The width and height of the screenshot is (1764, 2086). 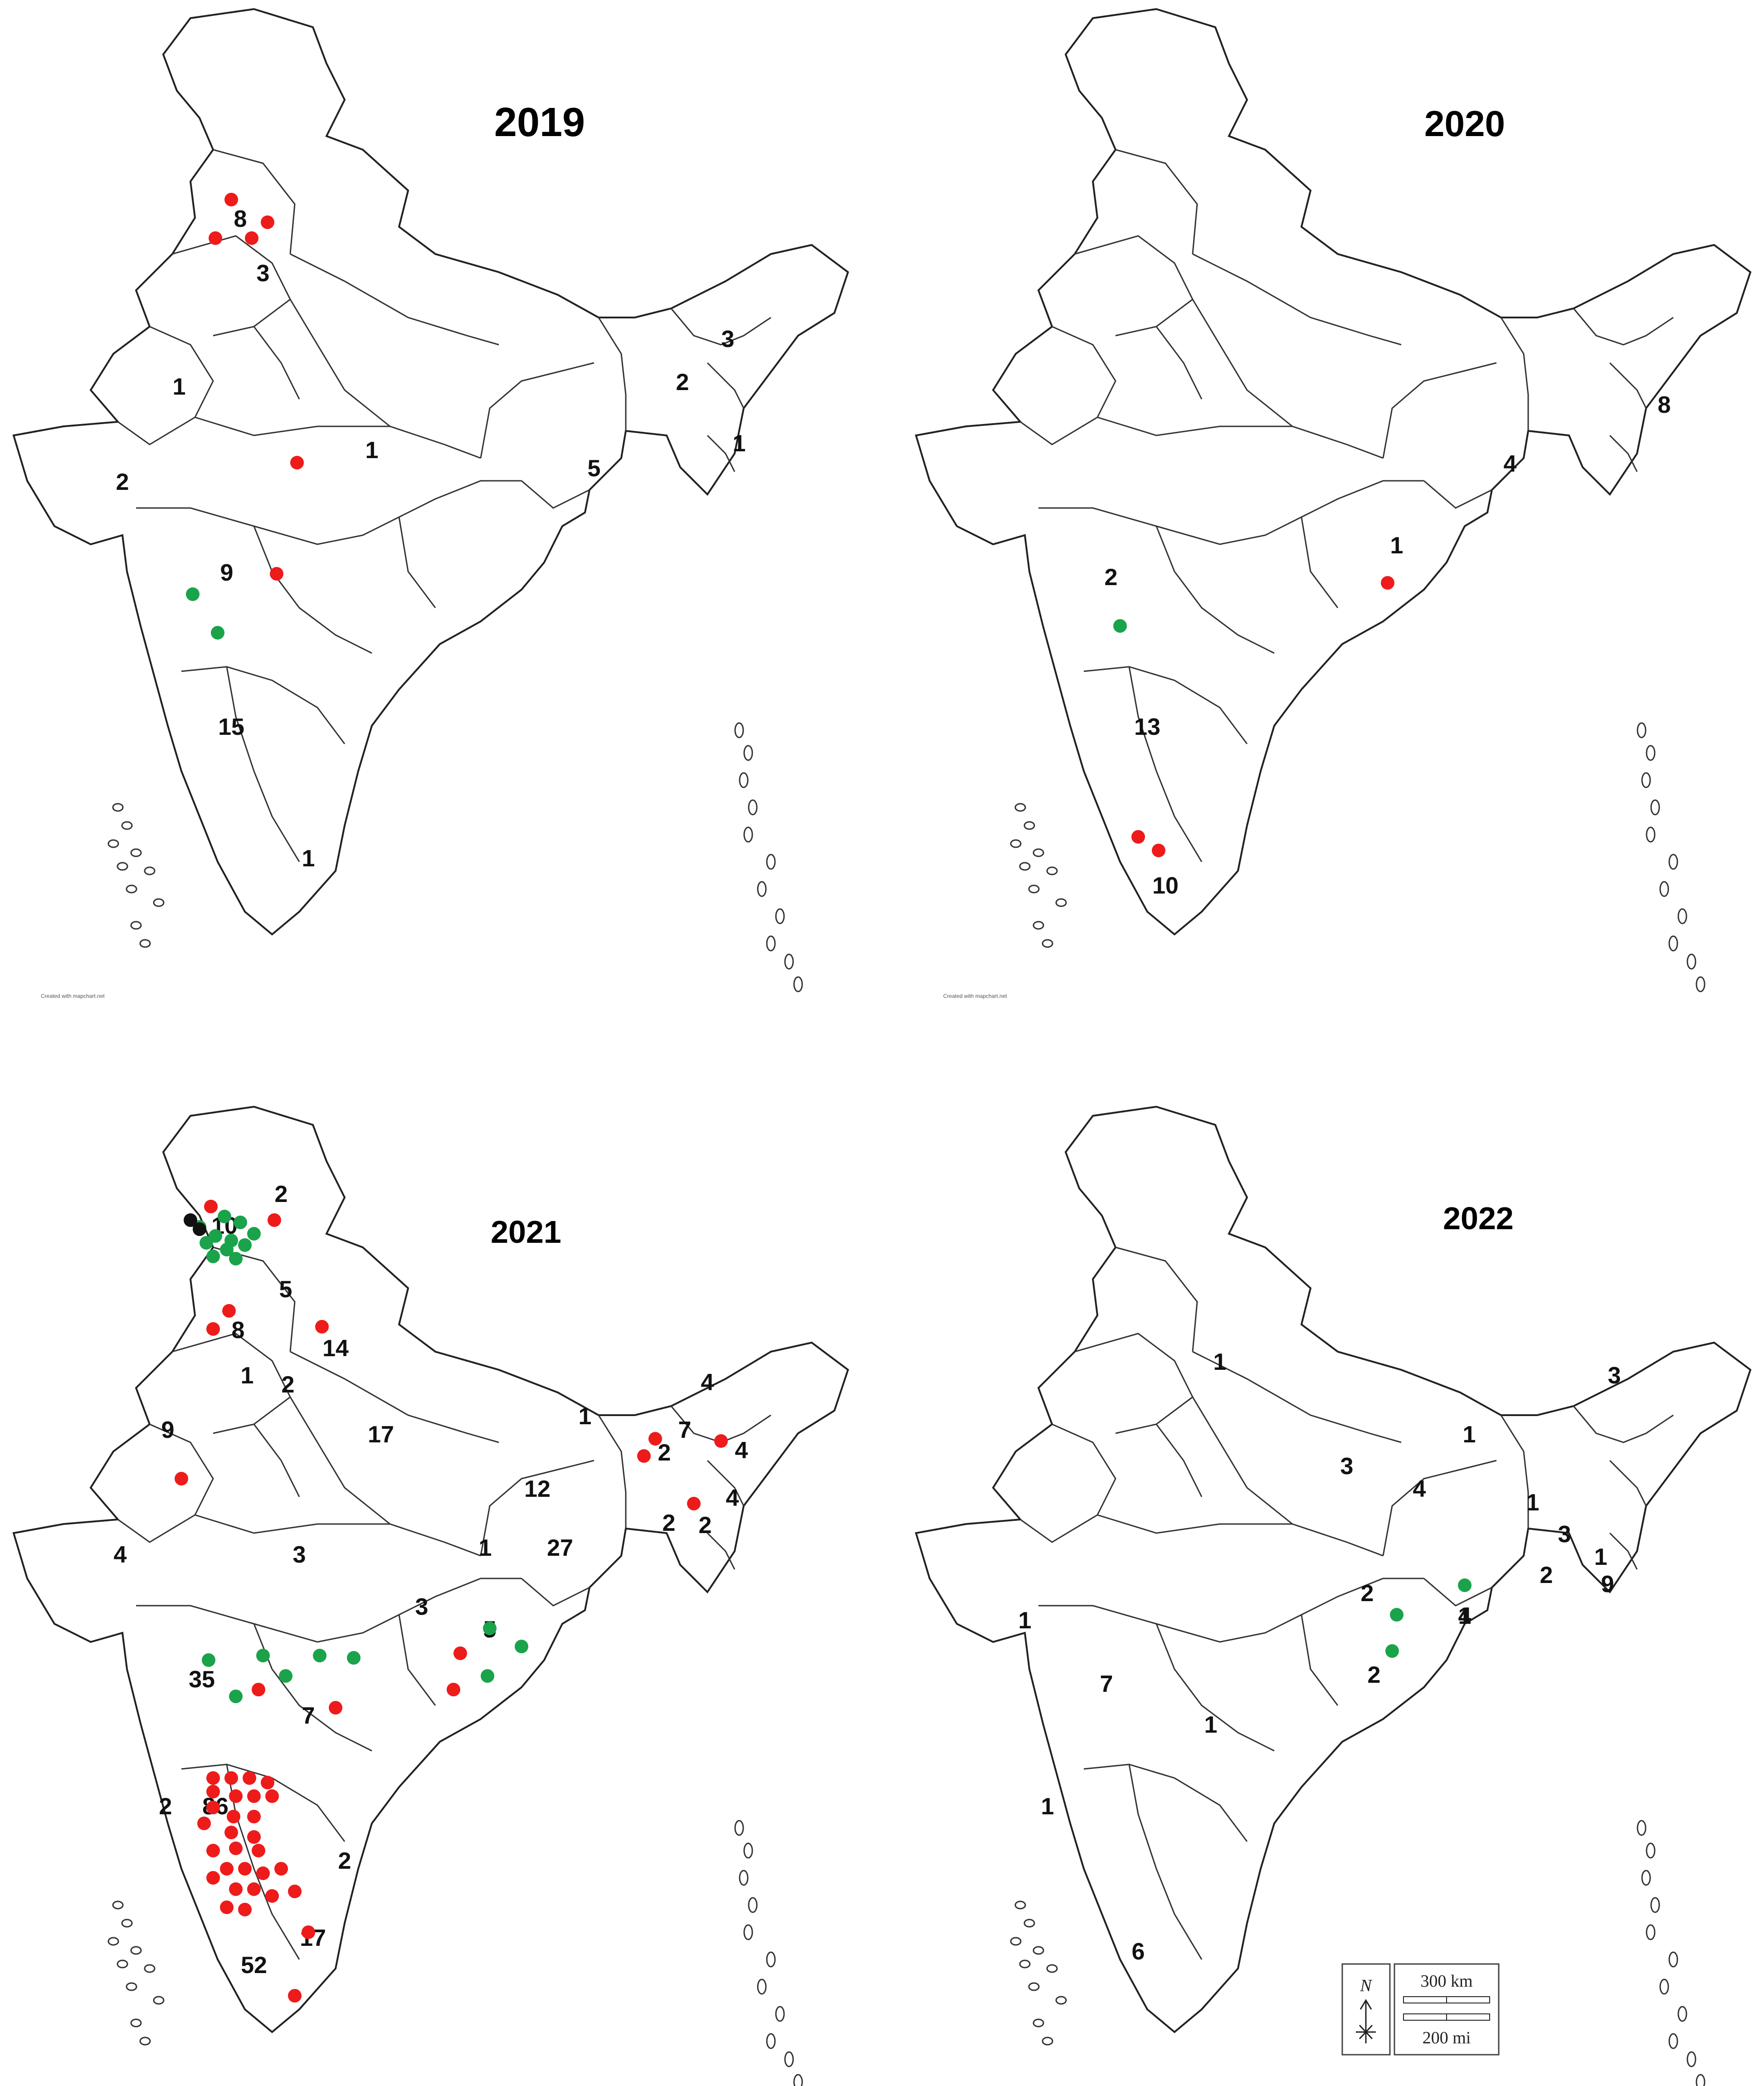 I want to click on state-count-label: 9, so click(x=168, y=1430).